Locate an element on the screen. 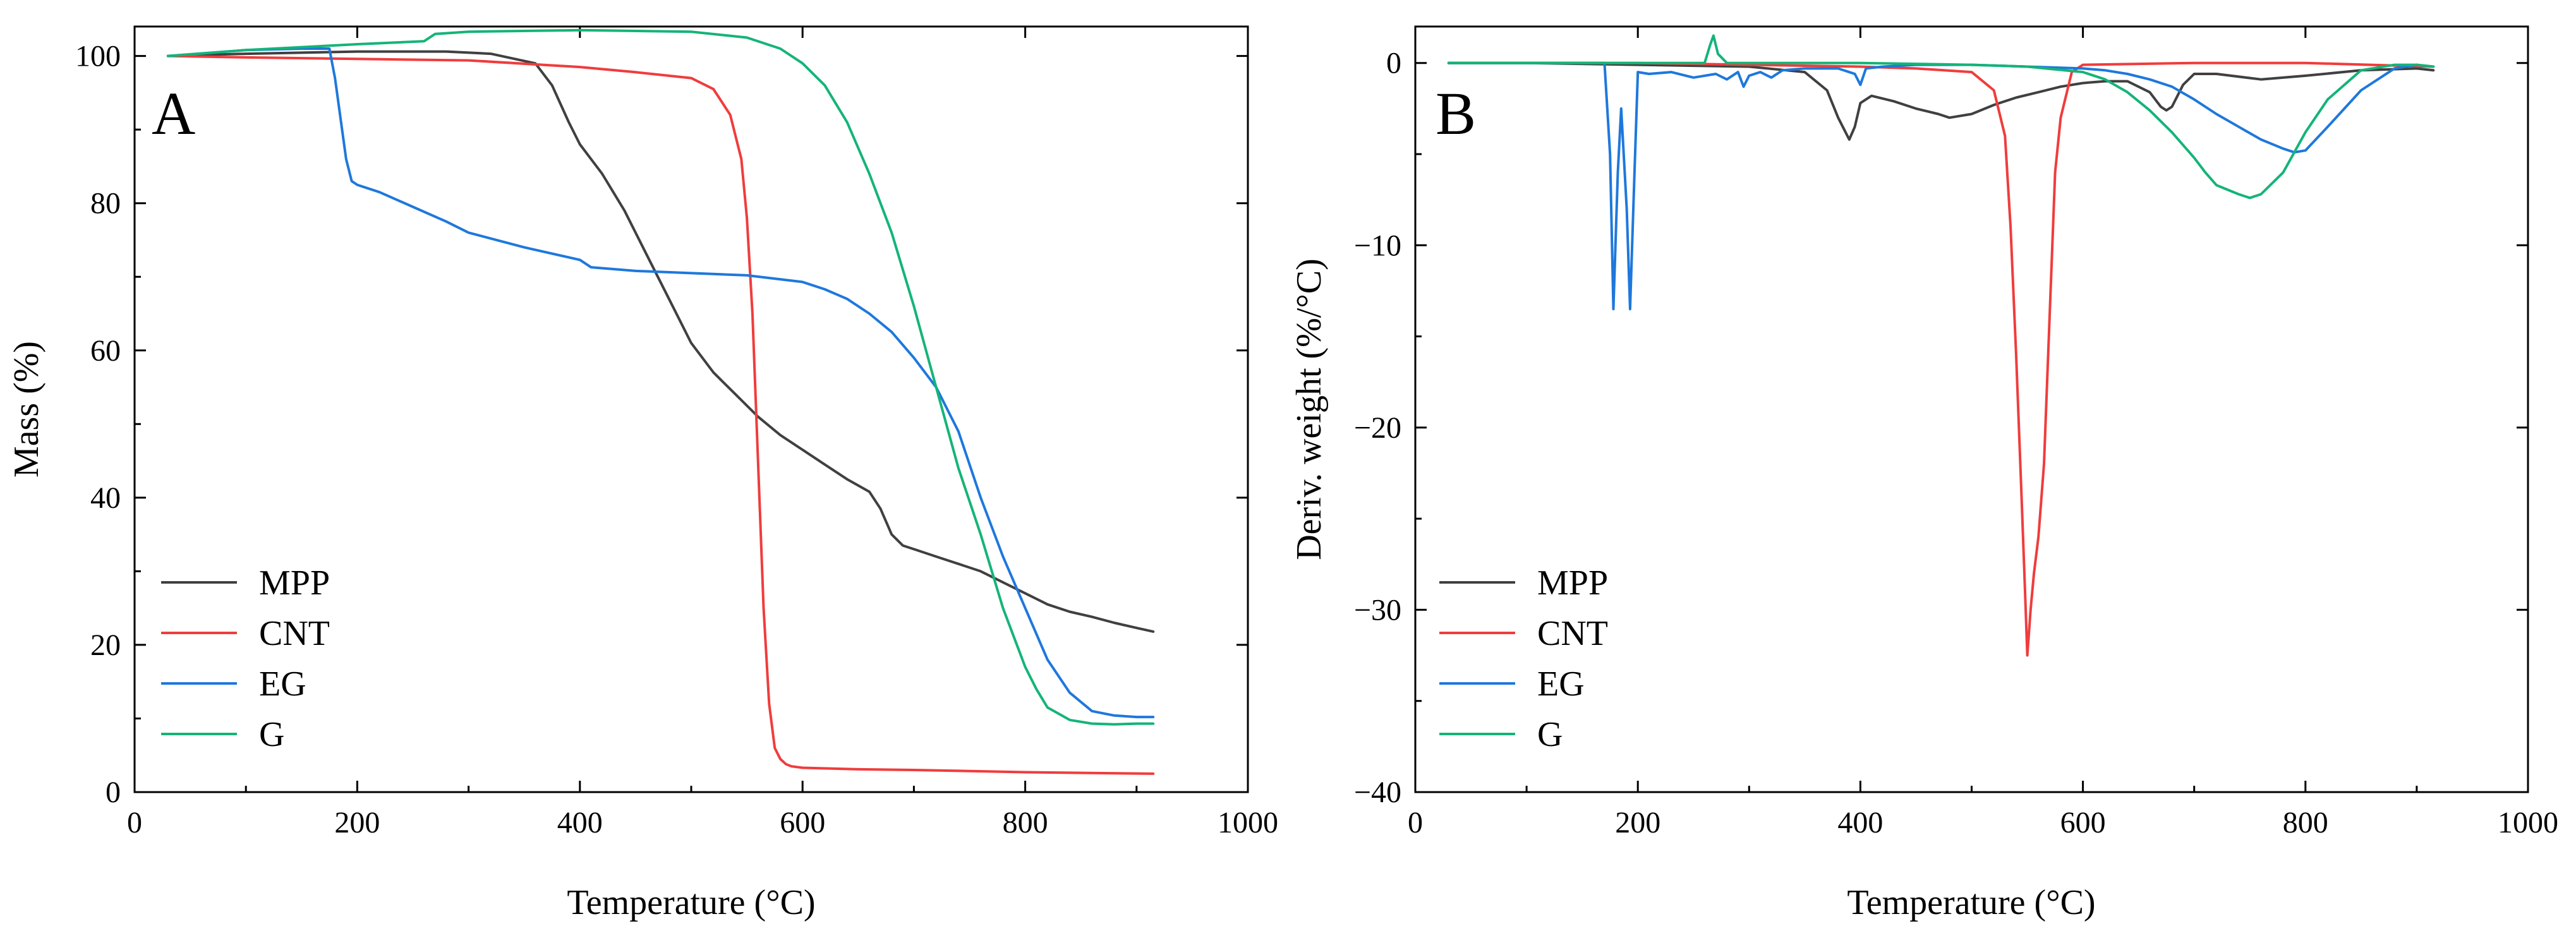  panel-b-x-axis-title: Temperature (°C) is located at coordinates (1971, 902).